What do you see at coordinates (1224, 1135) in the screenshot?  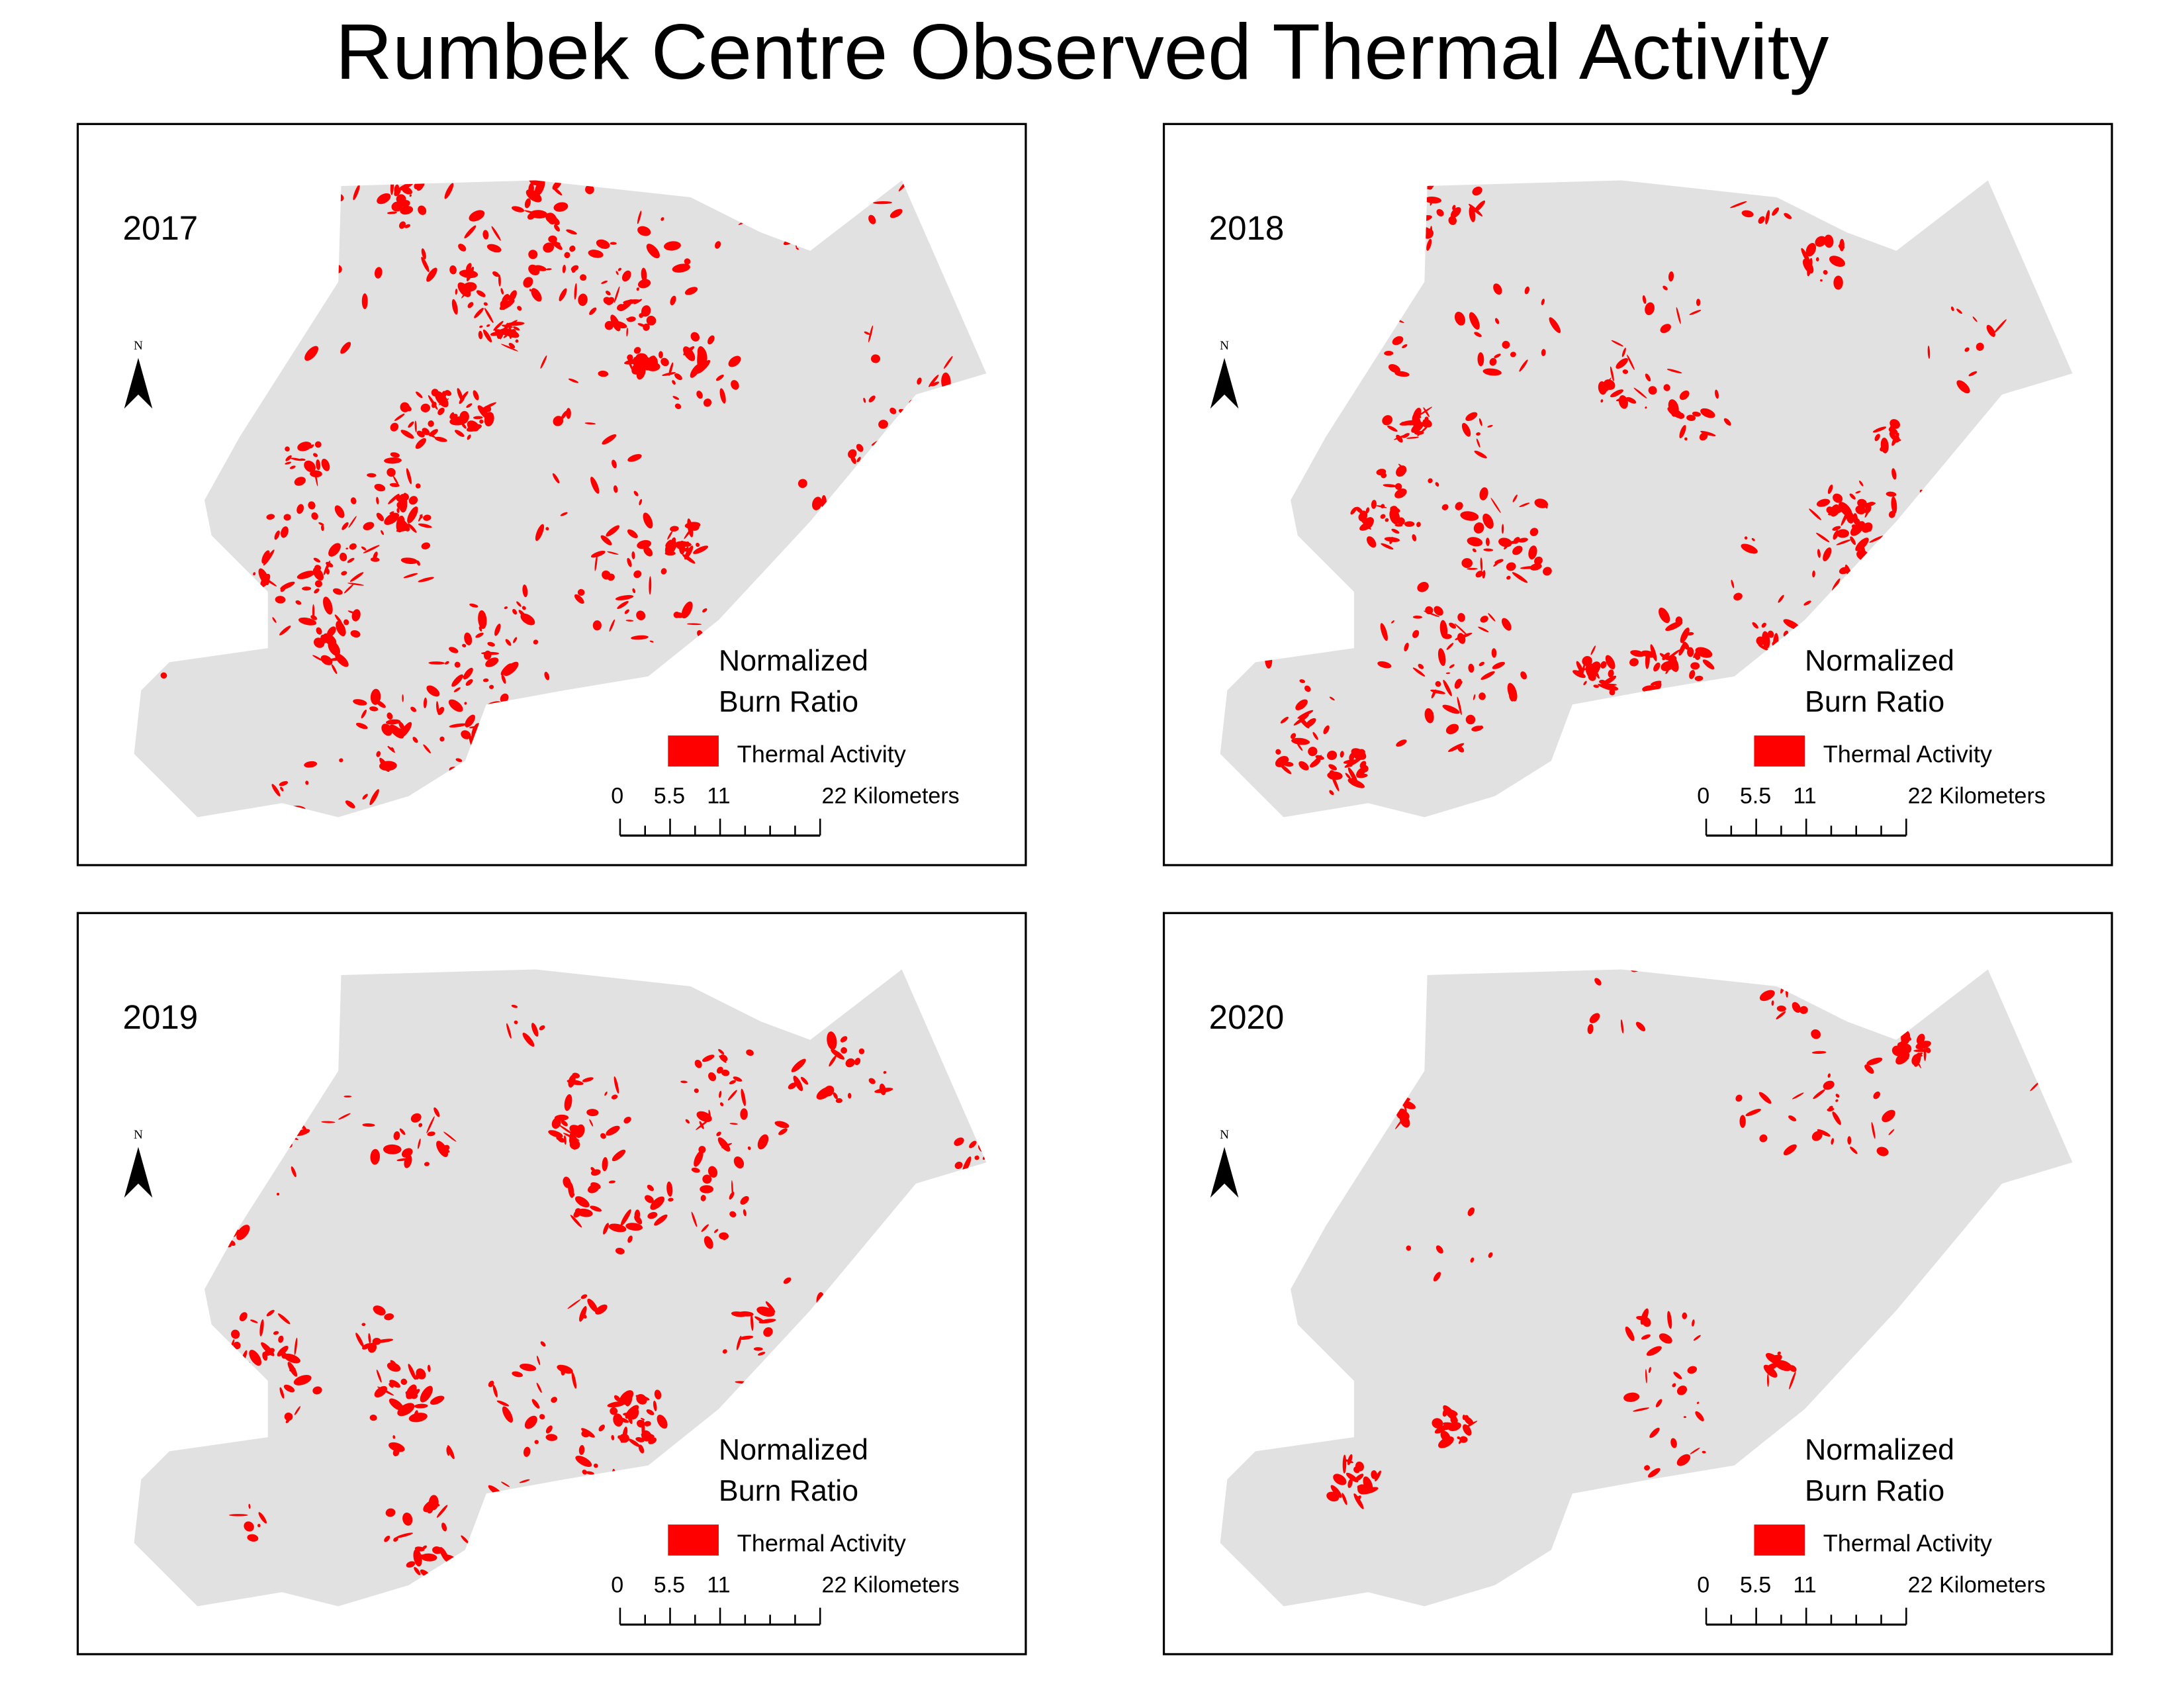 I see `north-label: N` at bounding box center [1224, 1135].